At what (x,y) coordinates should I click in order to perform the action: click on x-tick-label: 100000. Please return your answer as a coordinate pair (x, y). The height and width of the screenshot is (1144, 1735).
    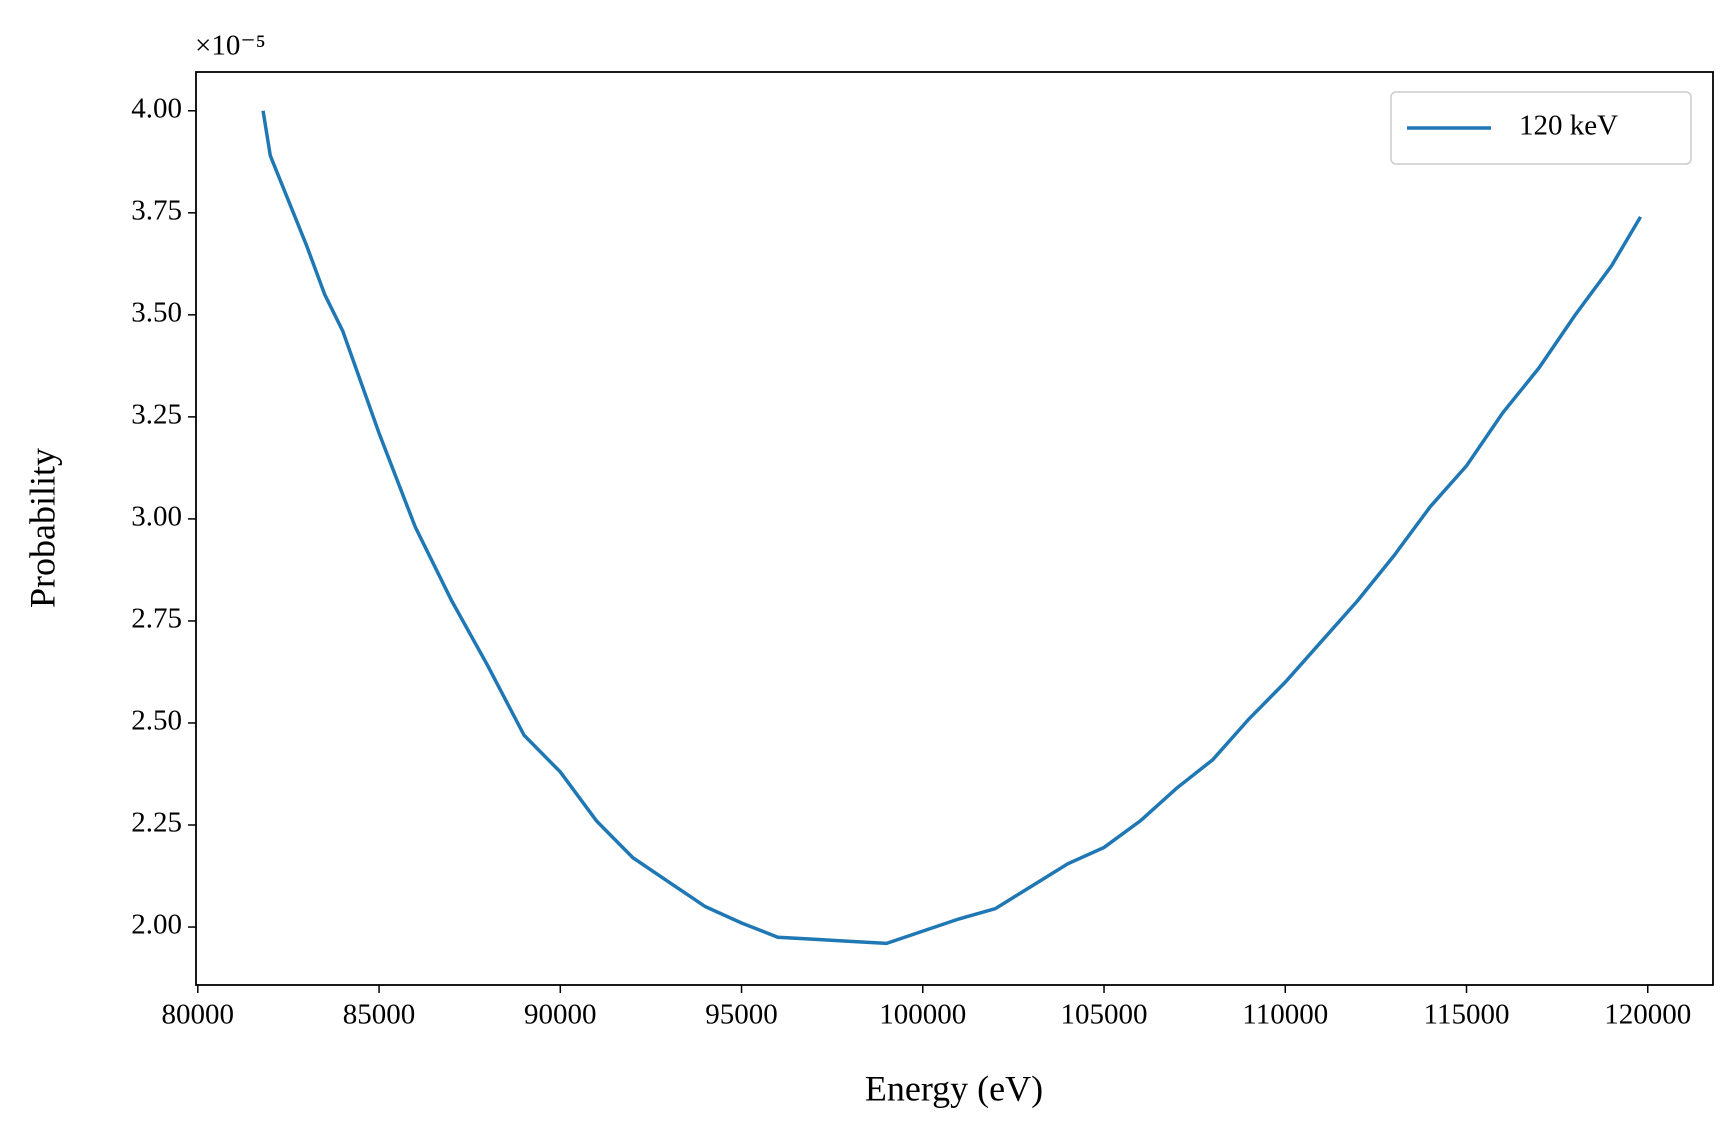
    Looking at the image, I should click on (922, 1015).